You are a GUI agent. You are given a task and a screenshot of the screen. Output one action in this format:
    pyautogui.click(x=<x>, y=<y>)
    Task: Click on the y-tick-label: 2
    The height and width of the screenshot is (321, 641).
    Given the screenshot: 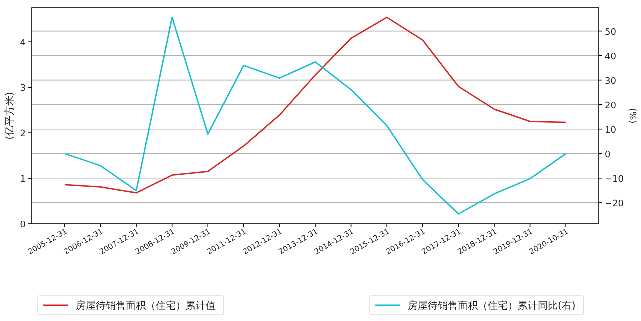 What is the action you would take?
    pyautogui.click(x=23, y=135)
    